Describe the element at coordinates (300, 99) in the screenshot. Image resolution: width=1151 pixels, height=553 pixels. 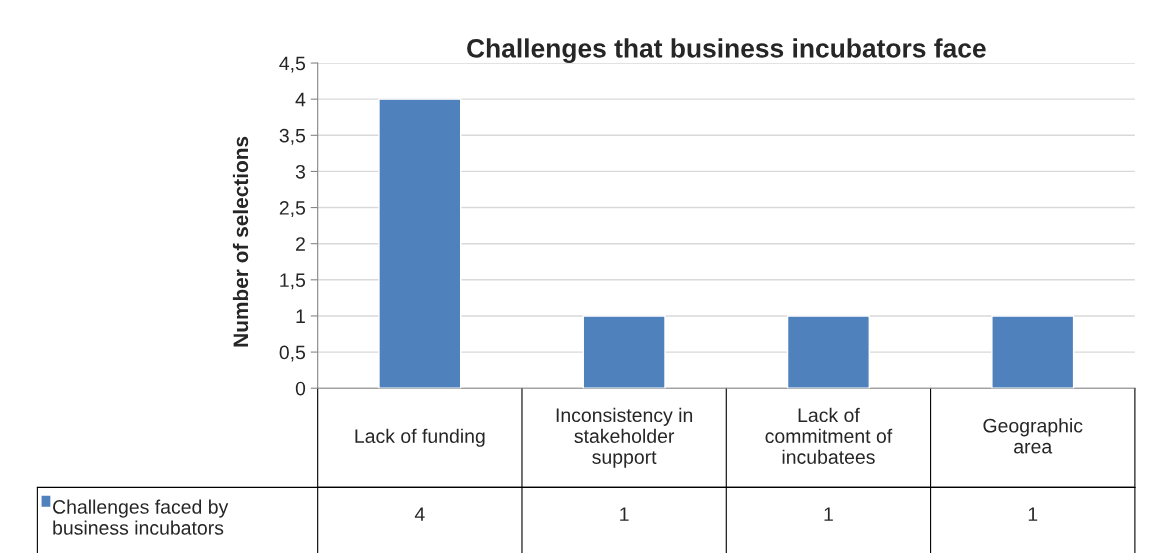
I see `y-tick-label: 4` at that location.